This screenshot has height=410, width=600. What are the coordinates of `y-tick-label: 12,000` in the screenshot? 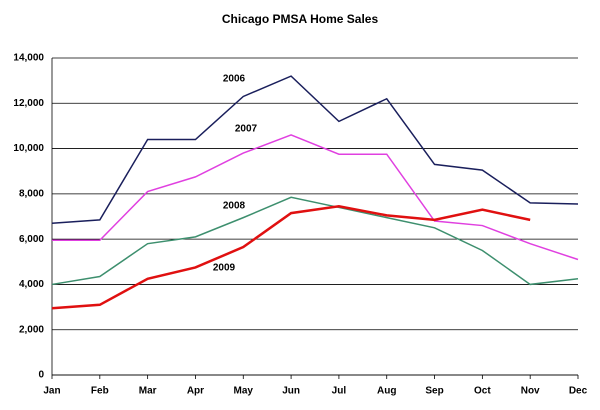 It's located at (28, 103).